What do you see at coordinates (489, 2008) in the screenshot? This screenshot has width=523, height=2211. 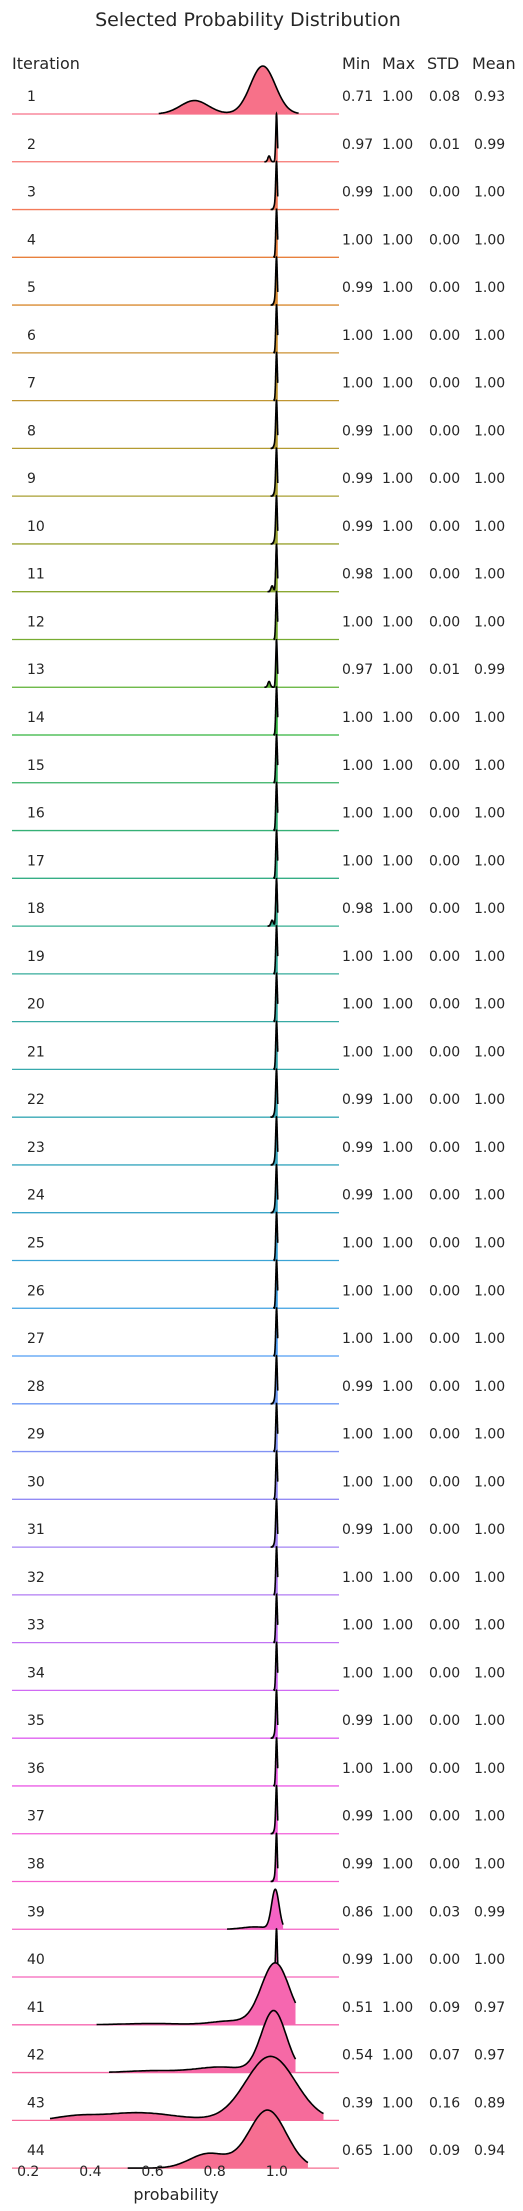 I see `stat-mean: 0.97` at bounding box center [489, 2008].